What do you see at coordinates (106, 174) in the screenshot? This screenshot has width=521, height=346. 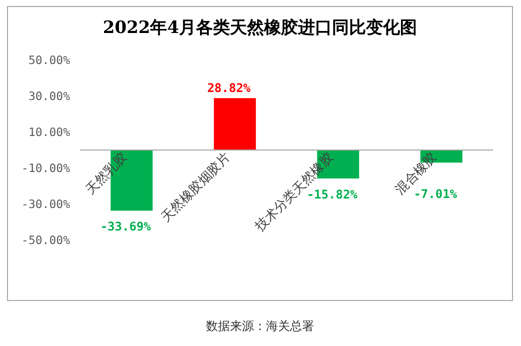 I see `x-tick-label: 天然乳胶` at bounding box center [106, 174].